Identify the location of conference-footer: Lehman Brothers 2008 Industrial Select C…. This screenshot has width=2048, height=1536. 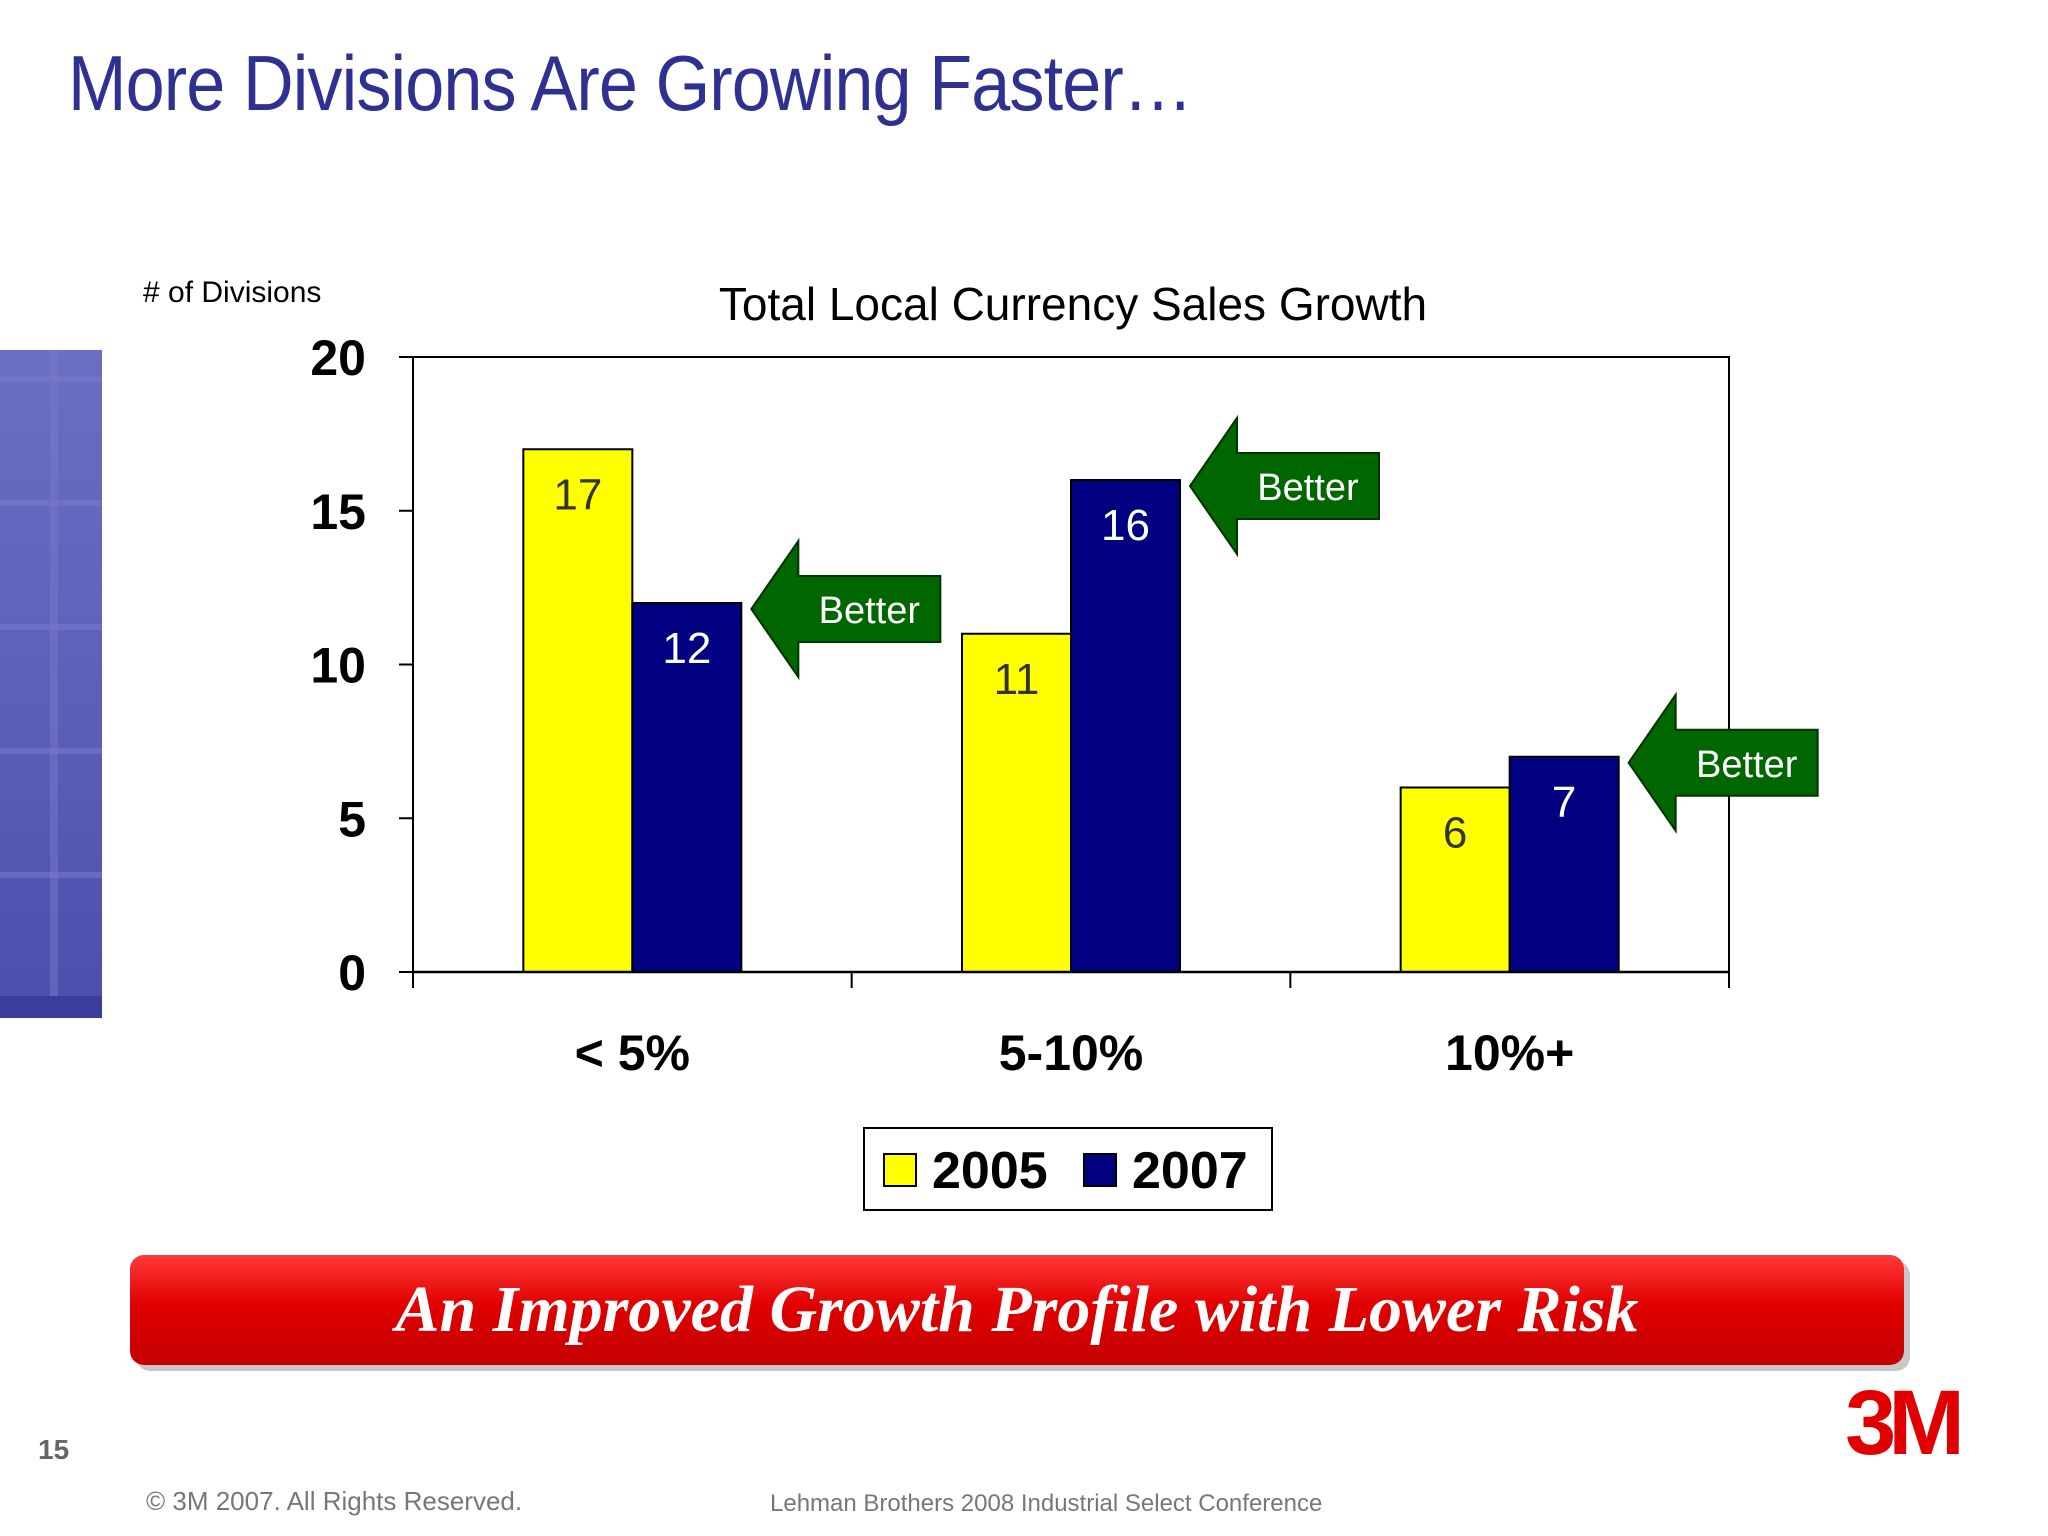
(1046, 1503).